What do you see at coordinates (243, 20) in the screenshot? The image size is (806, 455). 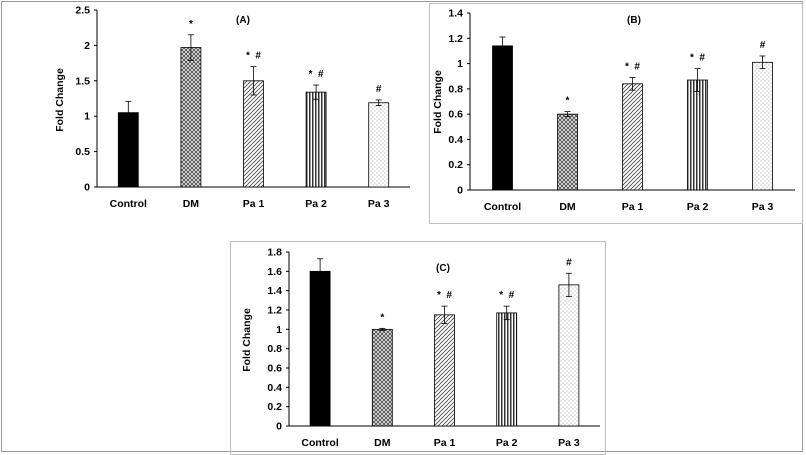 I see `panel-label: (A)` at bounding box center [243, 20].